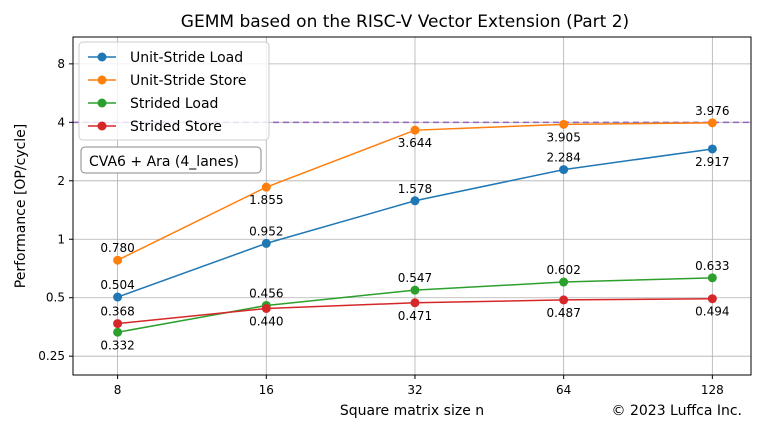 The image size is (768, 432). What do you see at coordinates (117, 285) in the screenshot?
I see `data-label: 0.504` at bounding box center [117, 285].